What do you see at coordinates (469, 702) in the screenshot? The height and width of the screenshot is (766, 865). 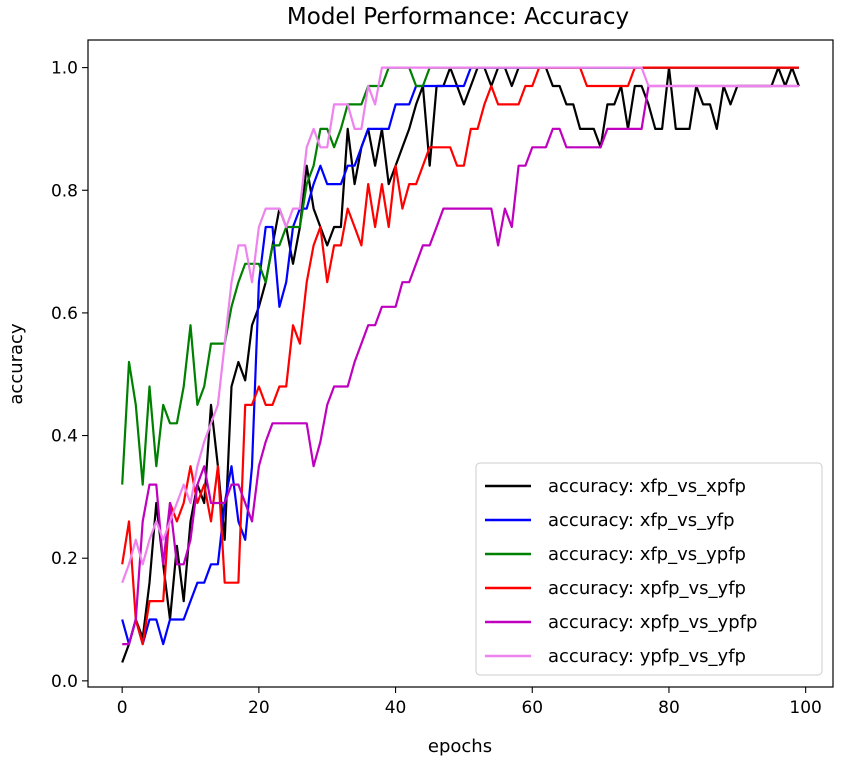 I see `x-axis-ticks: 0 20 40 60 80 100` at bounding box center [469, 702].